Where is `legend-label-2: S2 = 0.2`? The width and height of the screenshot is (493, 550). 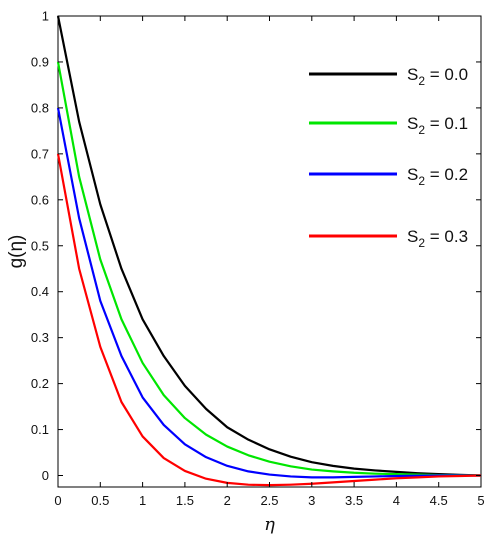 legend-label-2: S2 = 0.2 is located at coordinates (437, 176).